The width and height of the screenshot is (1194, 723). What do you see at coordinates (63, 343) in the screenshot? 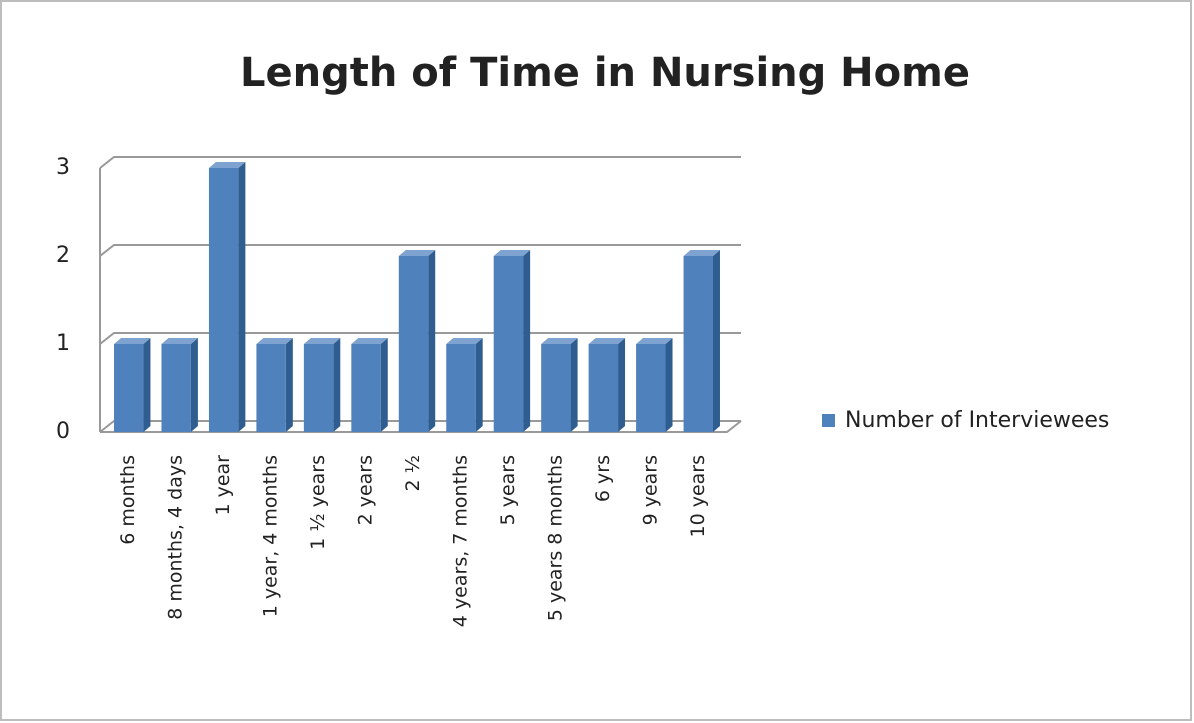
I see `y-tick-label: 1` at bounding box center [63, 343].